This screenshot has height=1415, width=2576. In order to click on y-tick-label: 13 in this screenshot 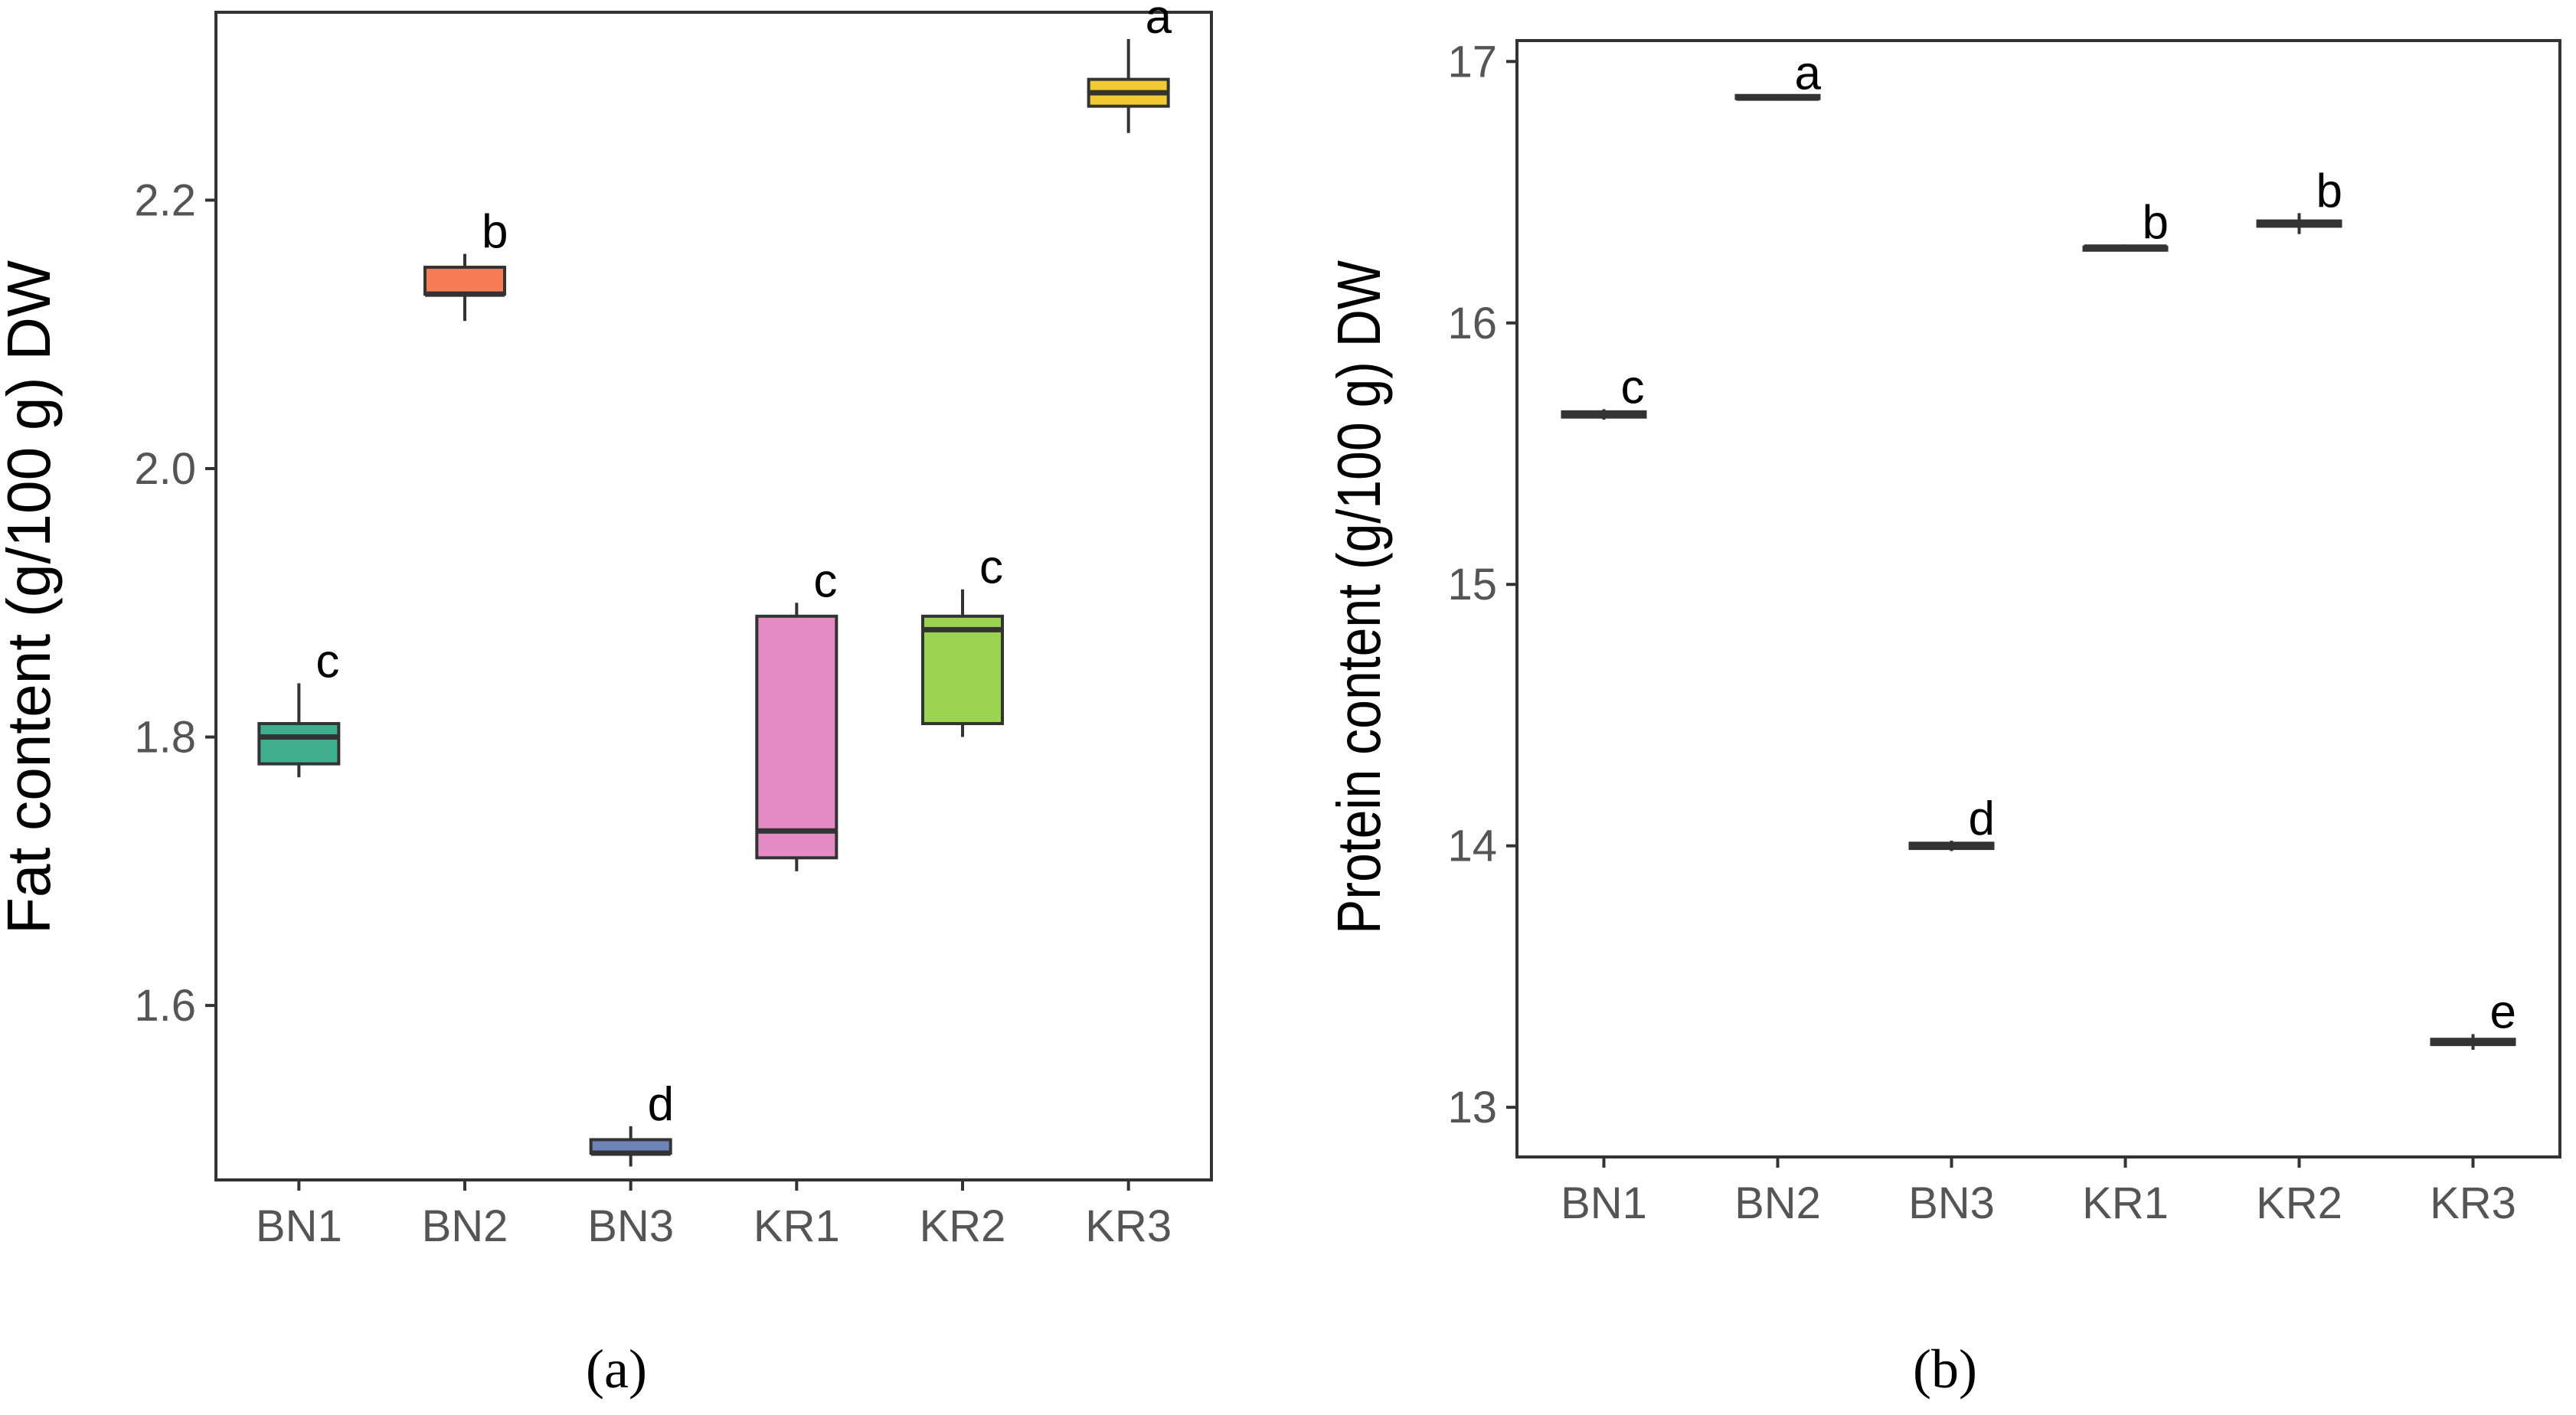, I will do `click(1472, 1107)`.